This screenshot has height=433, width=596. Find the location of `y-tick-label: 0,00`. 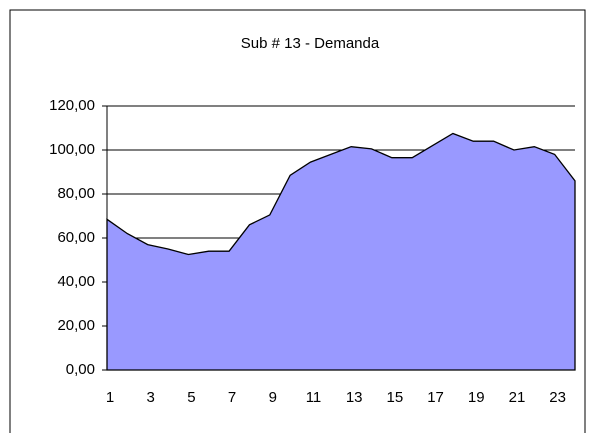

y-tick-label: 0,00 is located at coordinates (80, 369).